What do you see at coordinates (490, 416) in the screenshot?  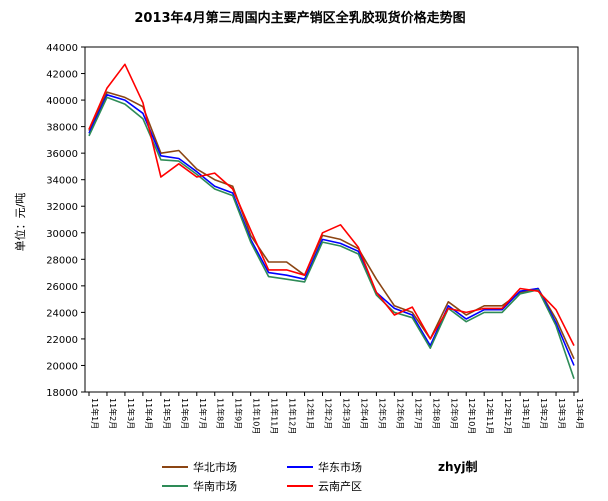 I see `x-tick-label: 12年11月` at bounding box center [490, 416].